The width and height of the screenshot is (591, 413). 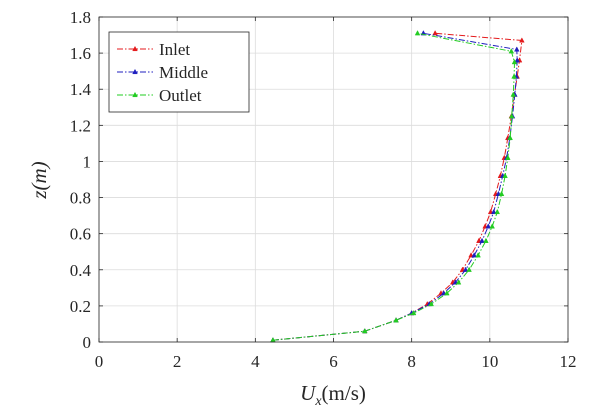 What do you see at coordinates (39, 175) in the screenshot?
I see `y-axis-label-unit: (m)` at bounding box center [39, 175].